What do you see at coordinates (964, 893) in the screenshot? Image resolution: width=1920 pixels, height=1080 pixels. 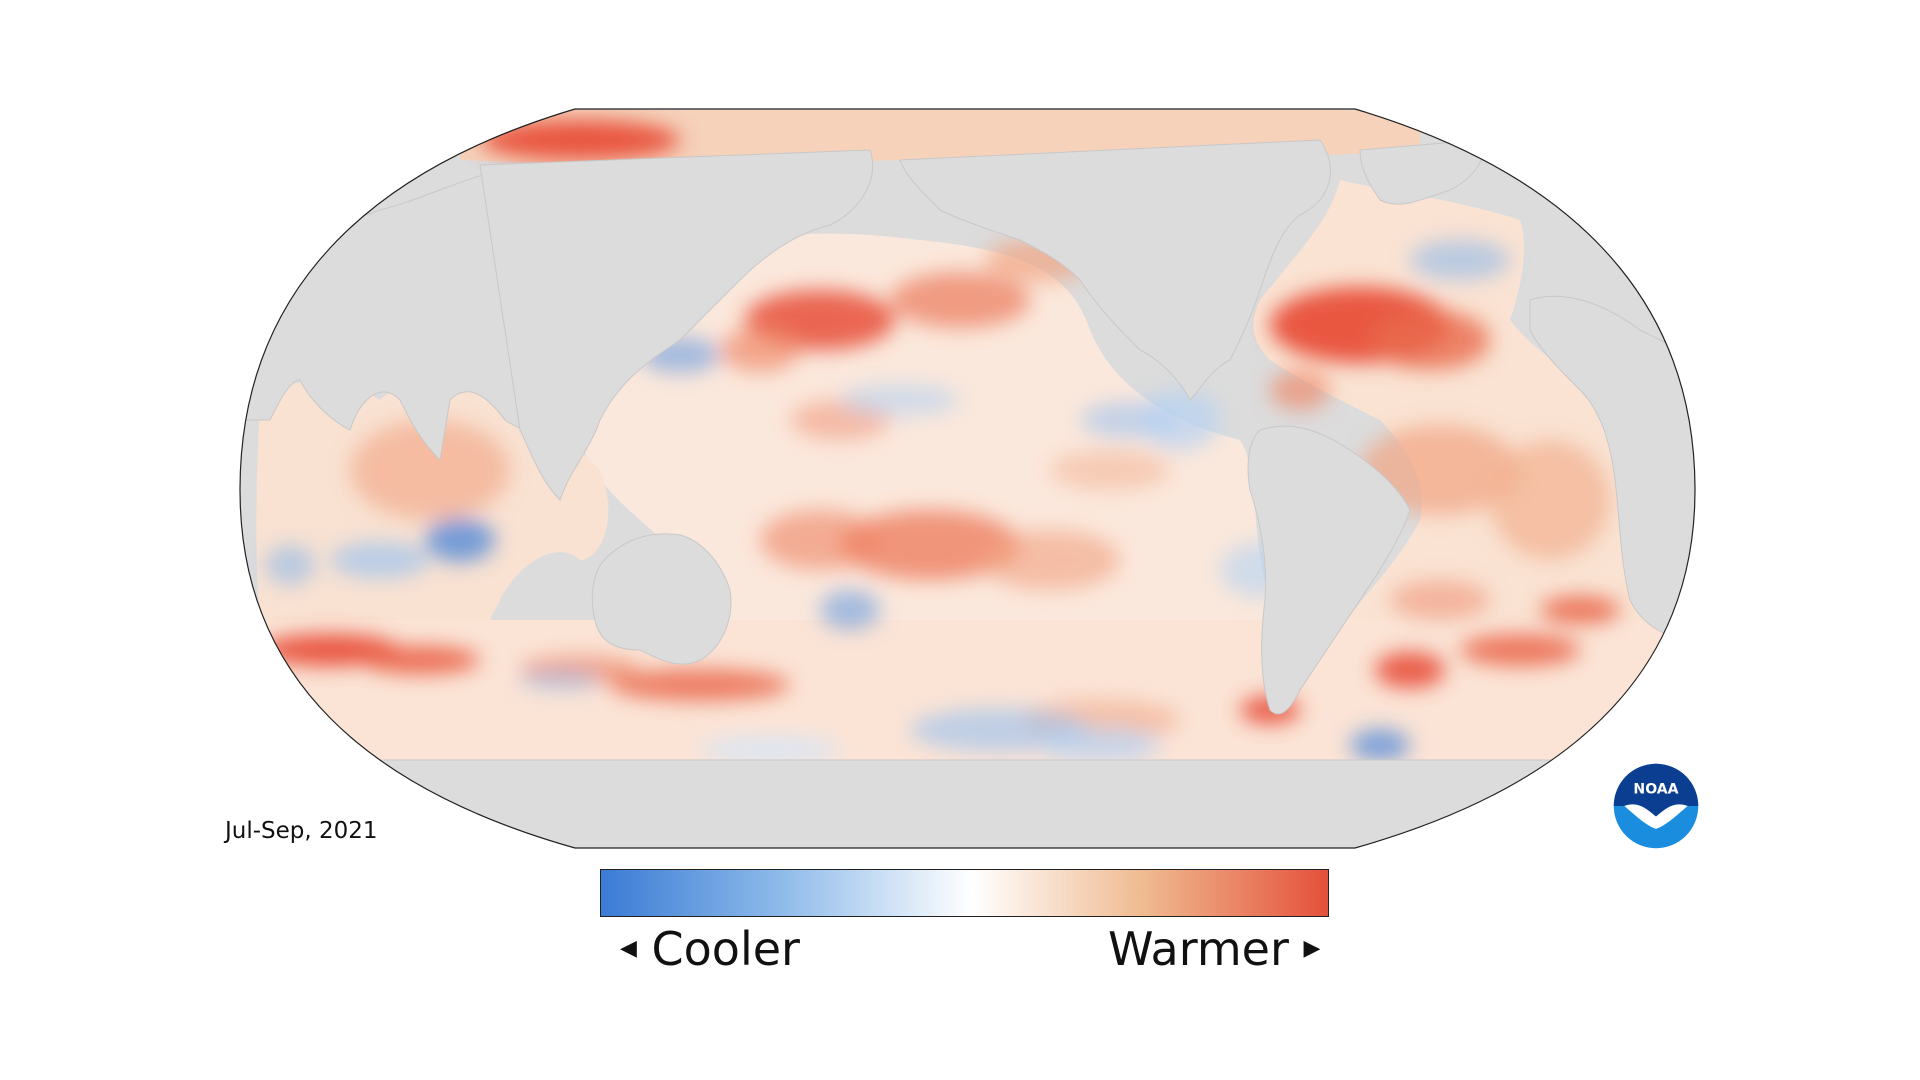 I see `legend-color-bar` at bounding box center [964, 893].